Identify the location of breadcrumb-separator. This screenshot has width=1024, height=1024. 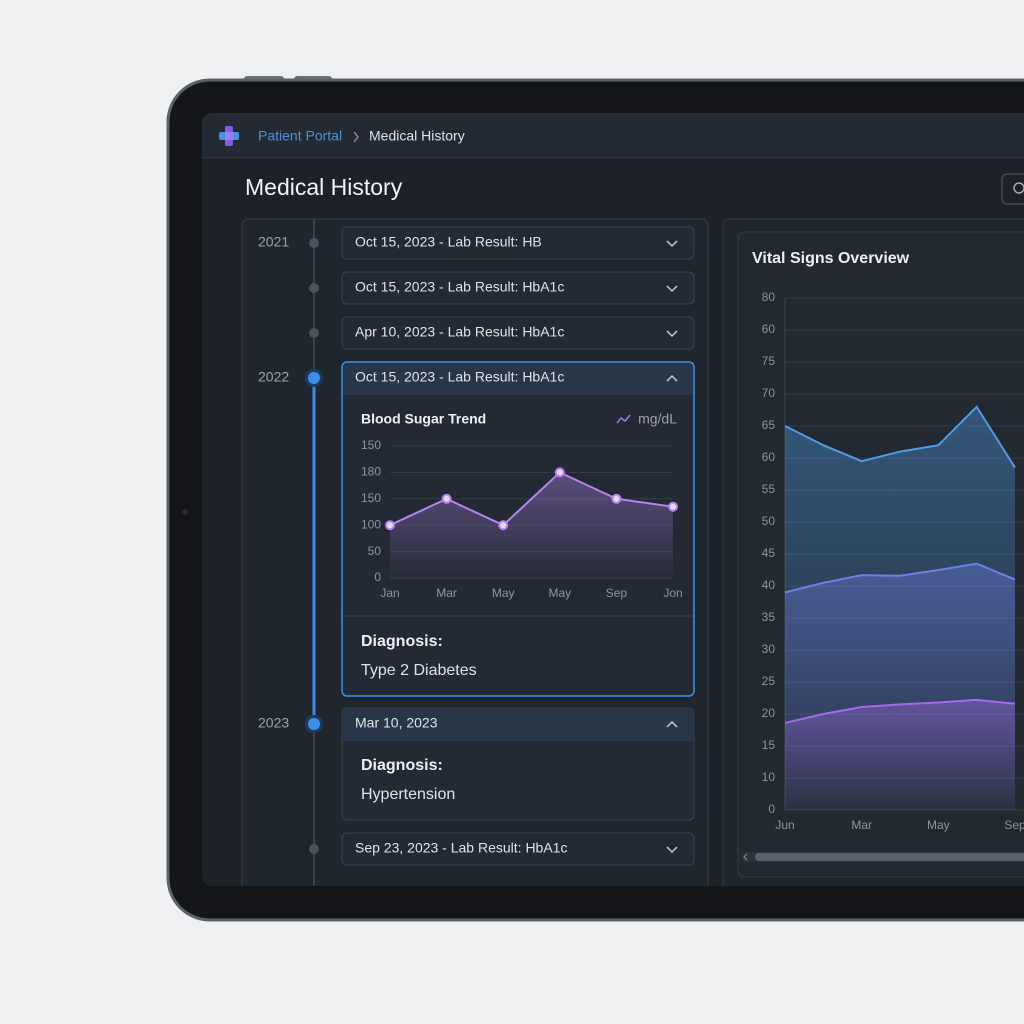
(356, 137).